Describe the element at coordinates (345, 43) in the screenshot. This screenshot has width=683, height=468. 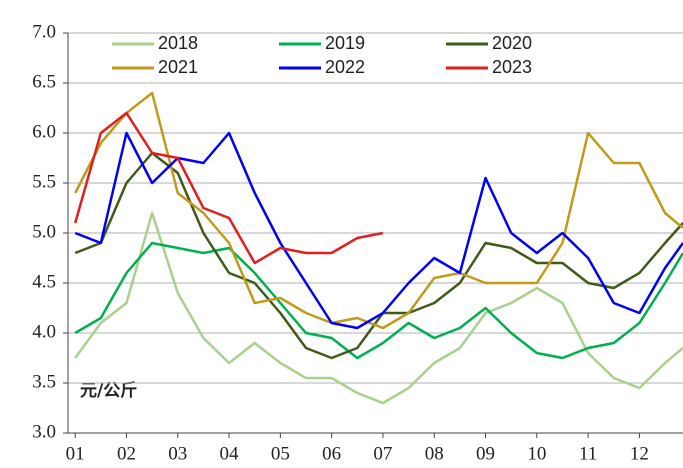
I see `legend-label: 2019` at that location.